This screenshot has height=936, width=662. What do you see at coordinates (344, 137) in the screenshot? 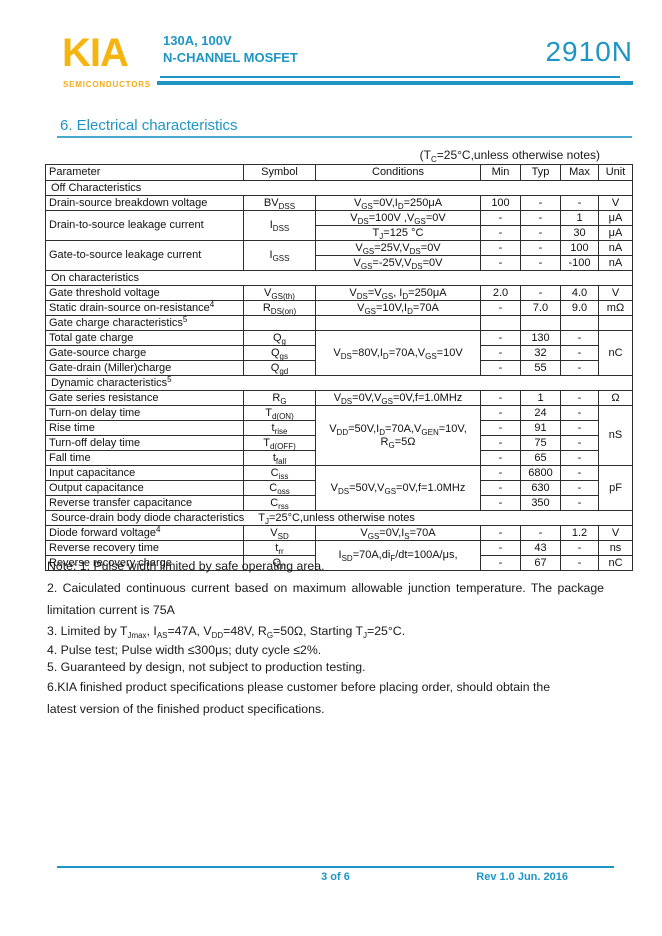
I see `title-underline` at bounding box center [344, 137].